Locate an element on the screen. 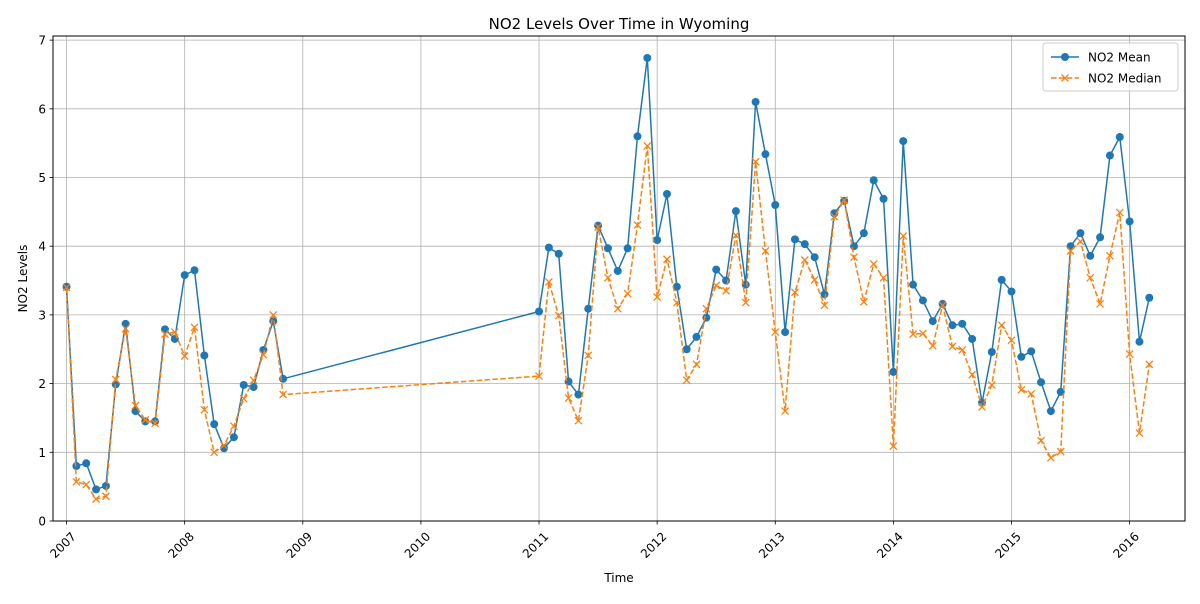  y-tick-label: 5 is located at coordinates (42, 178).